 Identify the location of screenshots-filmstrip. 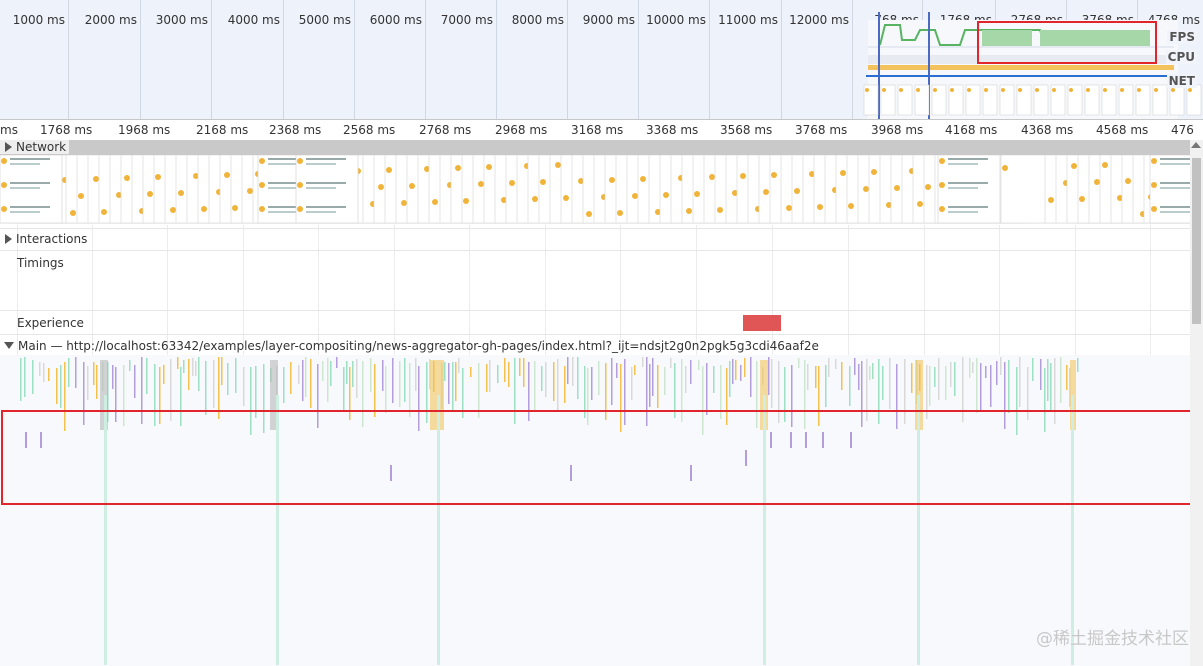
(595, 190).